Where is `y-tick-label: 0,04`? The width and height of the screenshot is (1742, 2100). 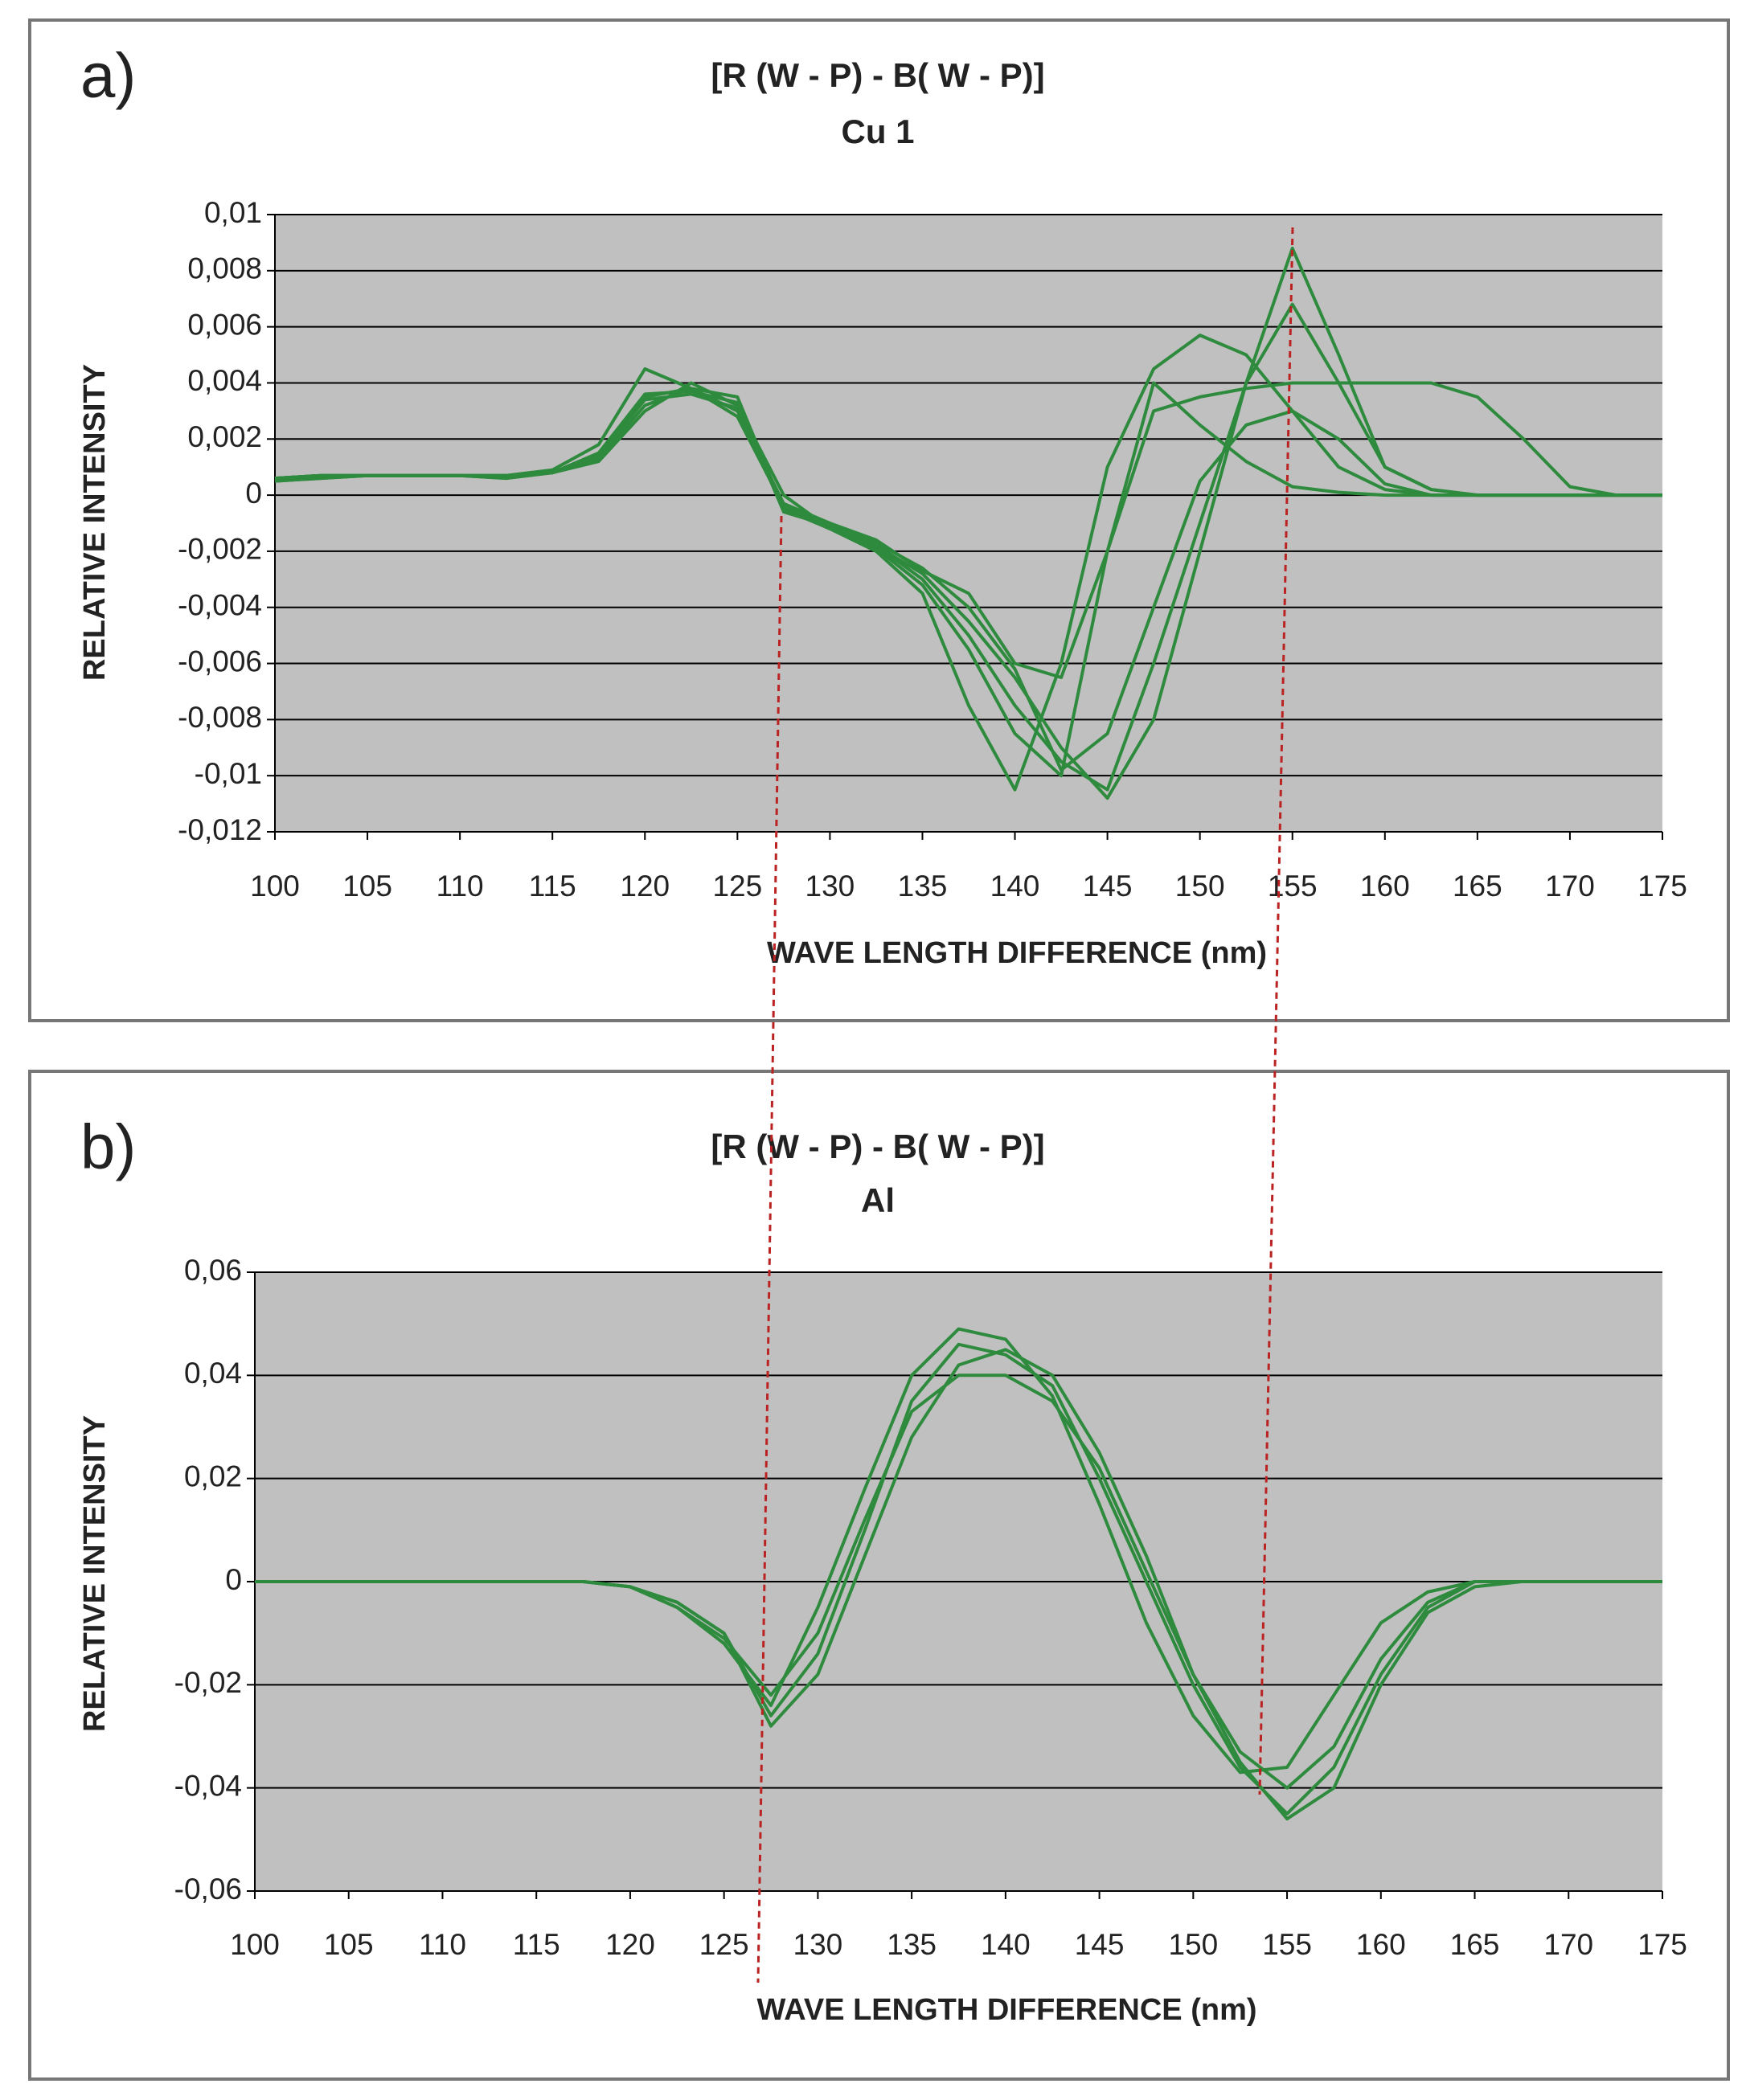 y-tick-label: 0,04 is located at coordinates (213, 1373).